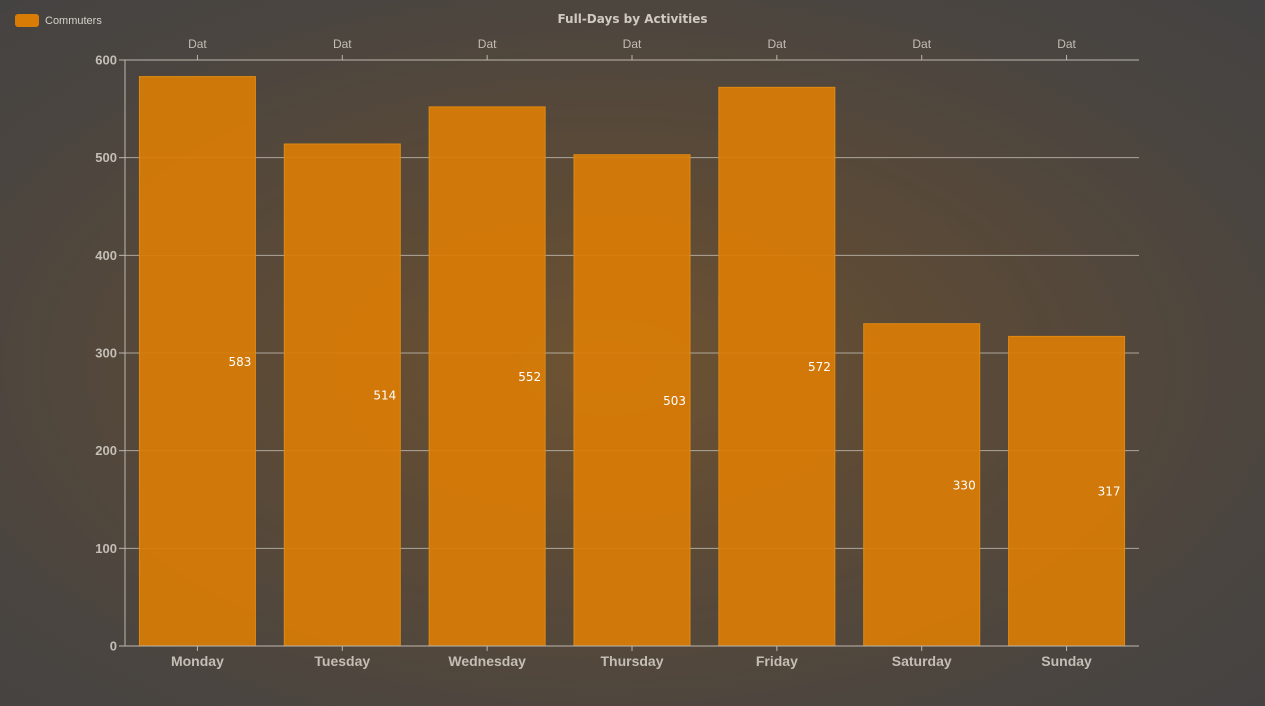 The width and height of the screenshot is (1265, 706). What do you see at coordinates (342, 395) in the screenshot?
I see `bar-tuesday` at bounding box center [342, 395].